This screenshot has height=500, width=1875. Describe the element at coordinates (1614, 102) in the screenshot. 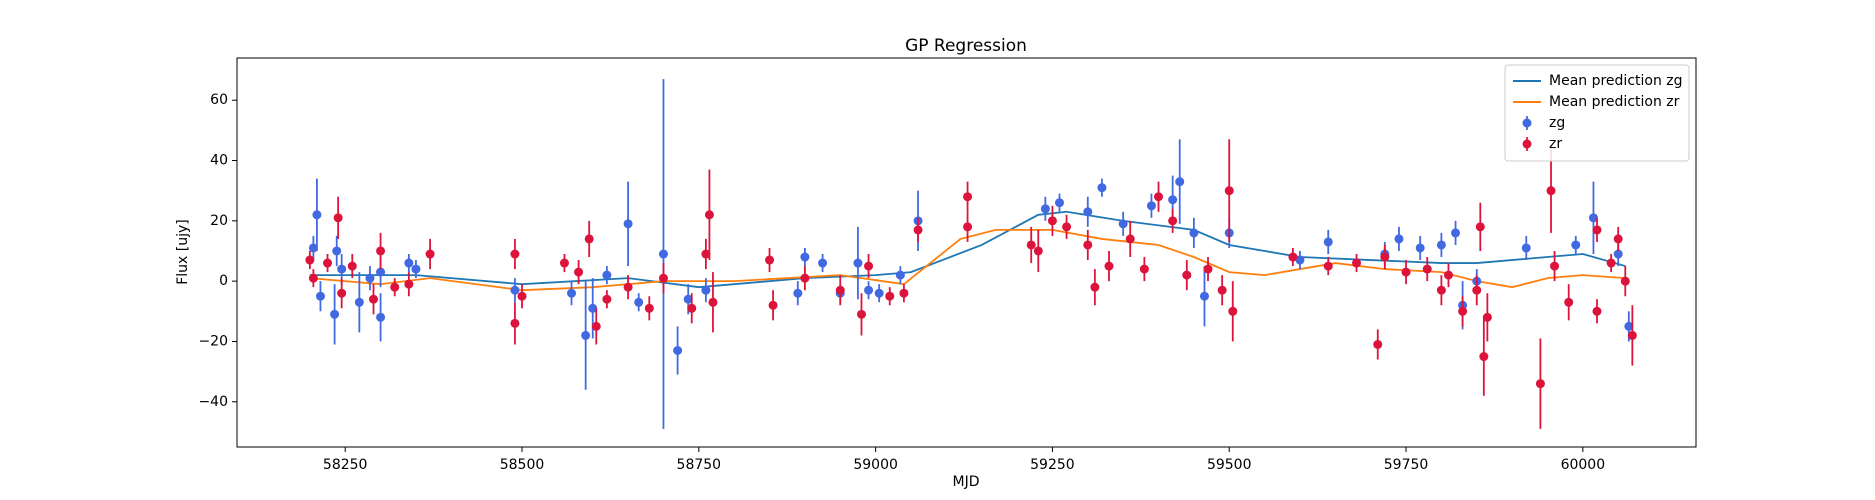

I see `legend-label: Mean prediction zr` at that location.